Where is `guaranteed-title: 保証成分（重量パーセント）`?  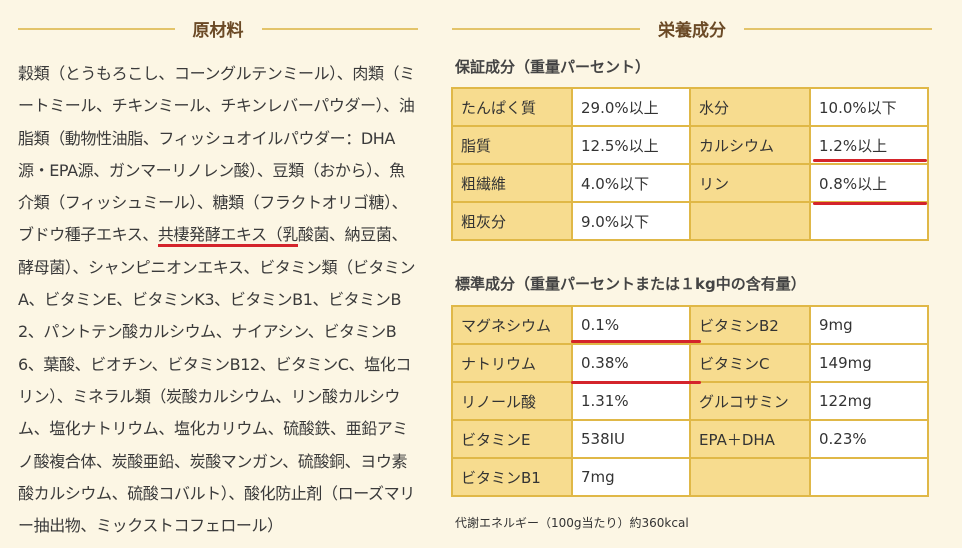
guaranteed-title: 保証成分（重量パーセント） is located at coordinates (553, 67).